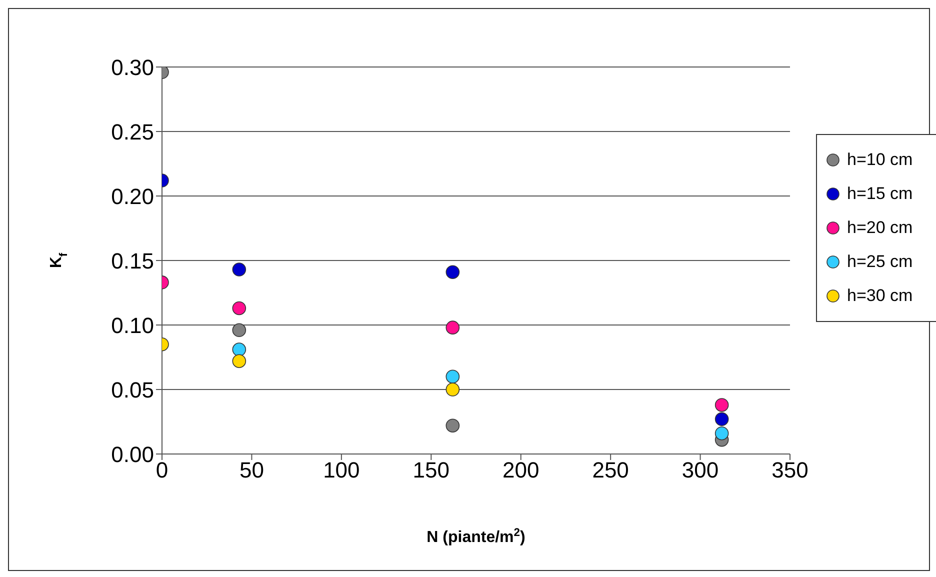 The height and width of the screenshot is (577, 936). What do you see at coordinates (700, 470) in the screenshot?
I see `x-tick-label: 300` at bounding box center [700, 470].